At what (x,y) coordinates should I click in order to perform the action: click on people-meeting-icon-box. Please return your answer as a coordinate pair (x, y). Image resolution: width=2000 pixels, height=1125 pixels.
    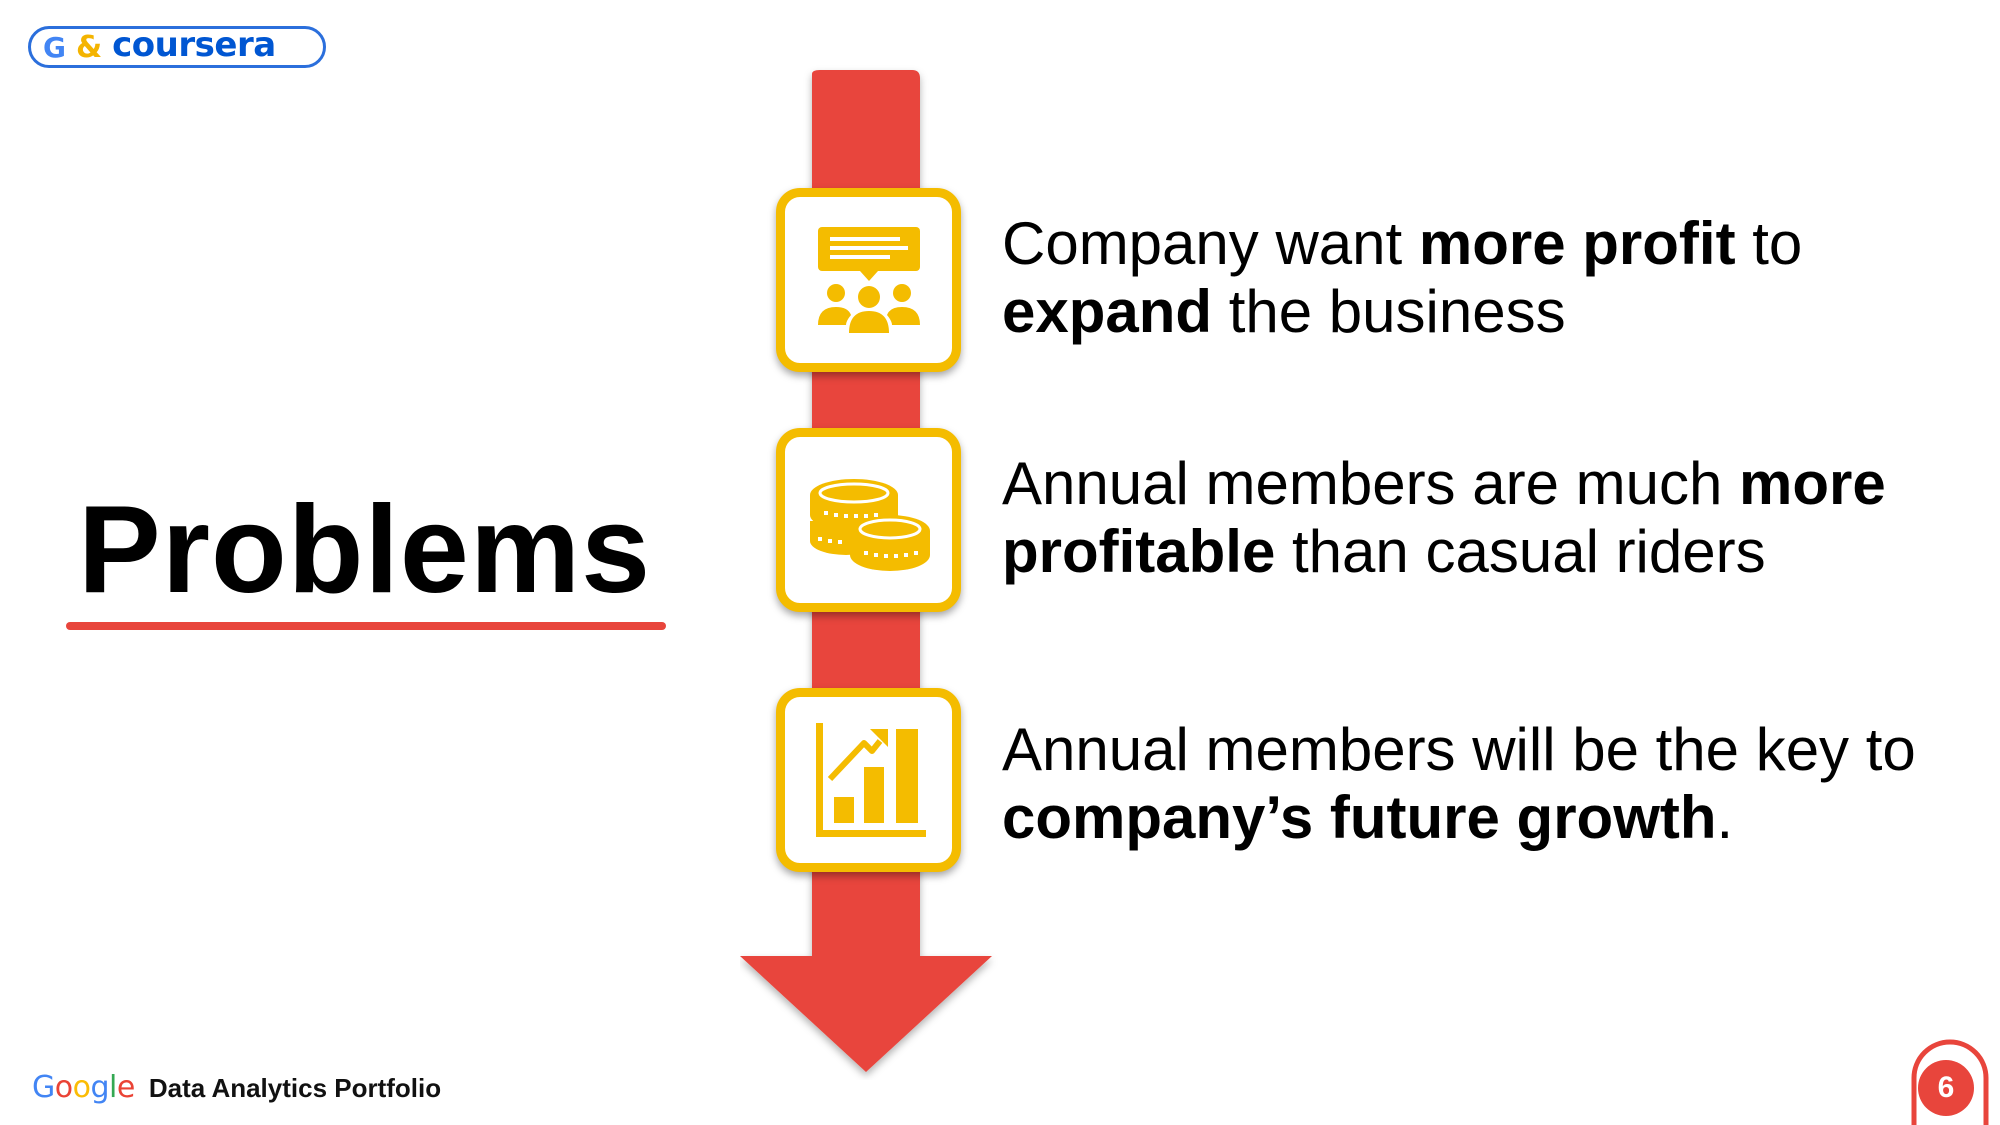
    Looking at the image, I should click on (868, 280).